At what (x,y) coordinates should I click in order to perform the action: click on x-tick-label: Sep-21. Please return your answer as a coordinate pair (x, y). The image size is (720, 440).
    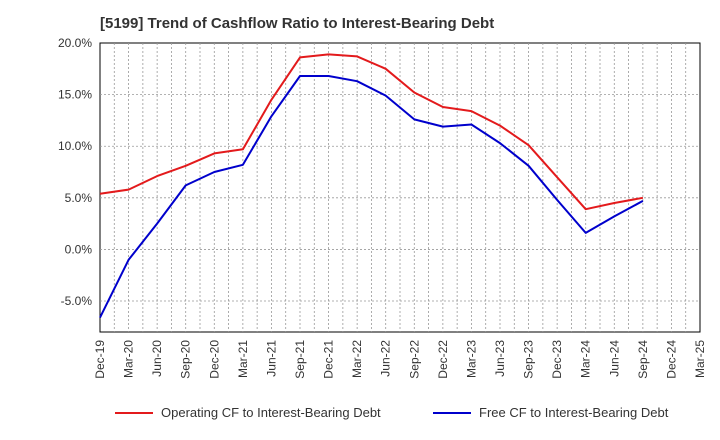
    Looking at the image, I should click on (300, 359).